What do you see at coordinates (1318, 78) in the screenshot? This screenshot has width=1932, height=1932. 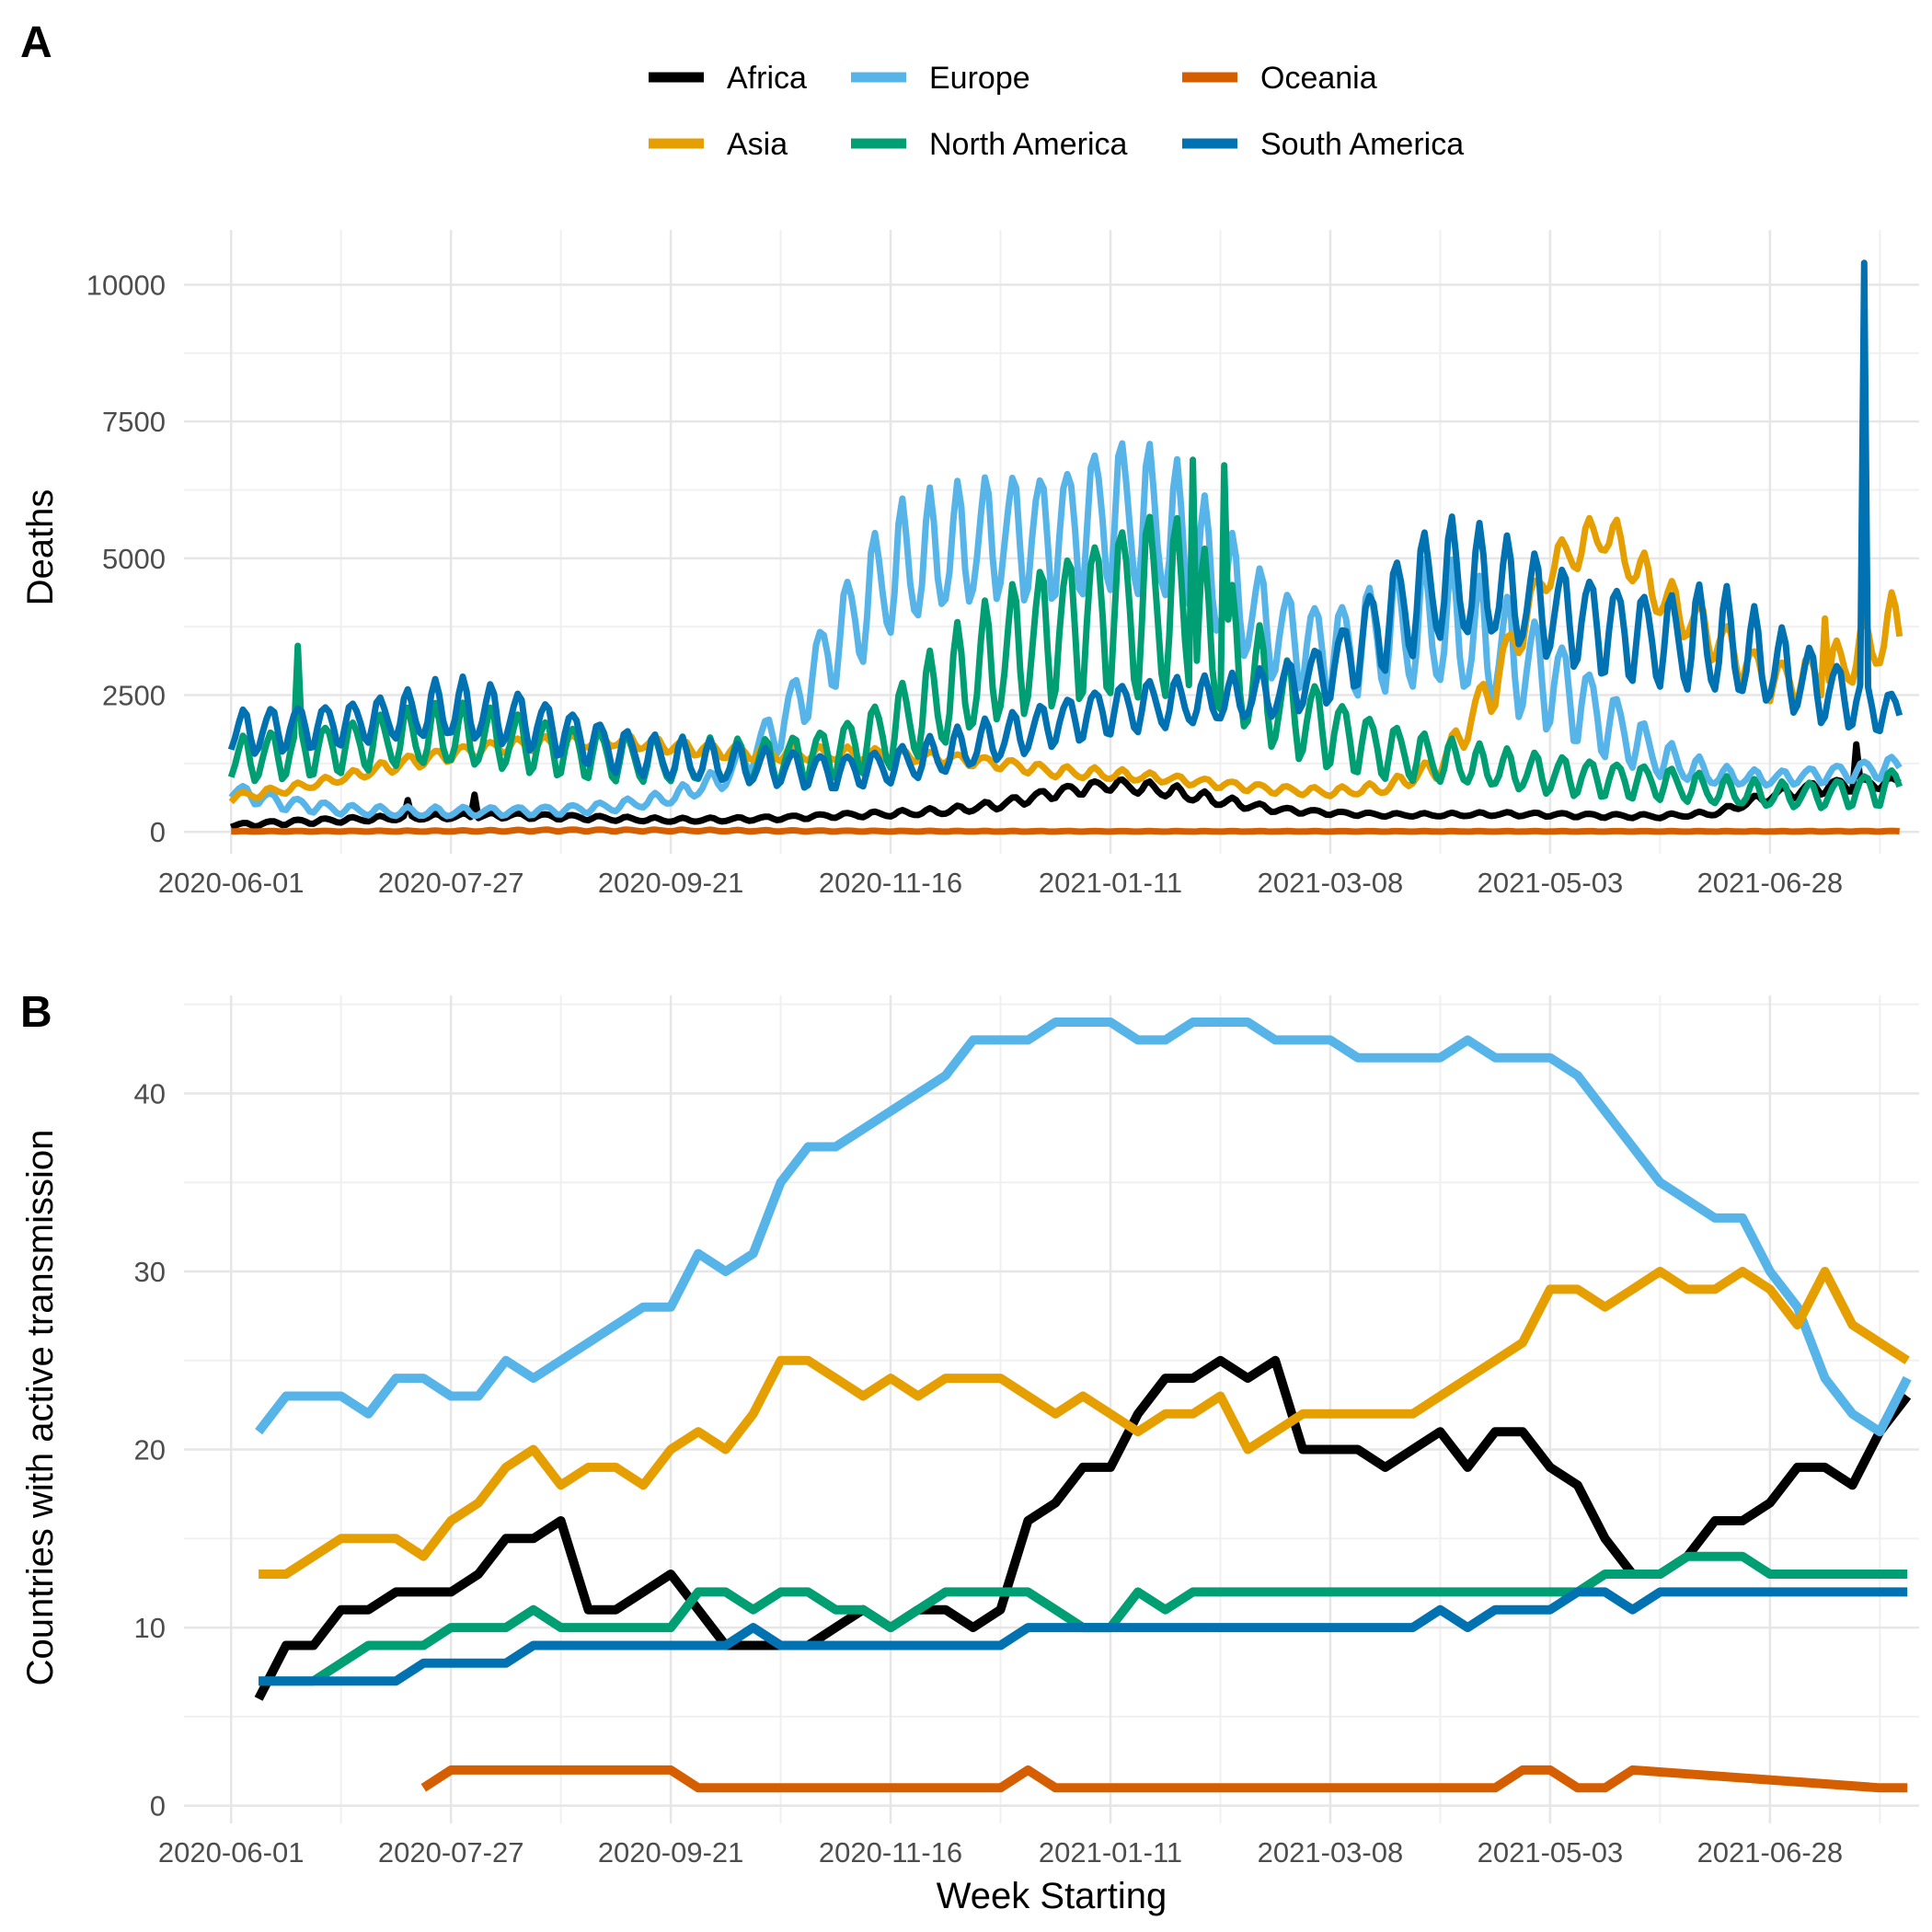 I see `legend-label-oceania: Oceania` at bounding box center [1318, 78].